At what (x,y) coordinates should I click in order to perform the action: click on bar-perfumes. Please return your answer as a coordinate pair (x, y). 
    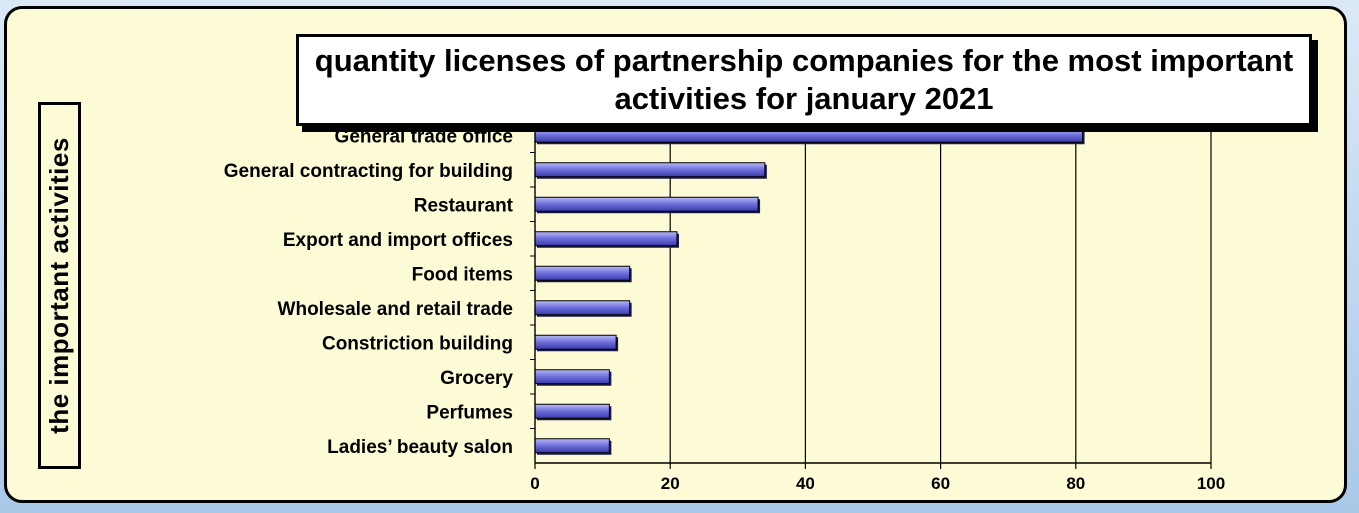
    Looking at the image, I should click on (572, 411).